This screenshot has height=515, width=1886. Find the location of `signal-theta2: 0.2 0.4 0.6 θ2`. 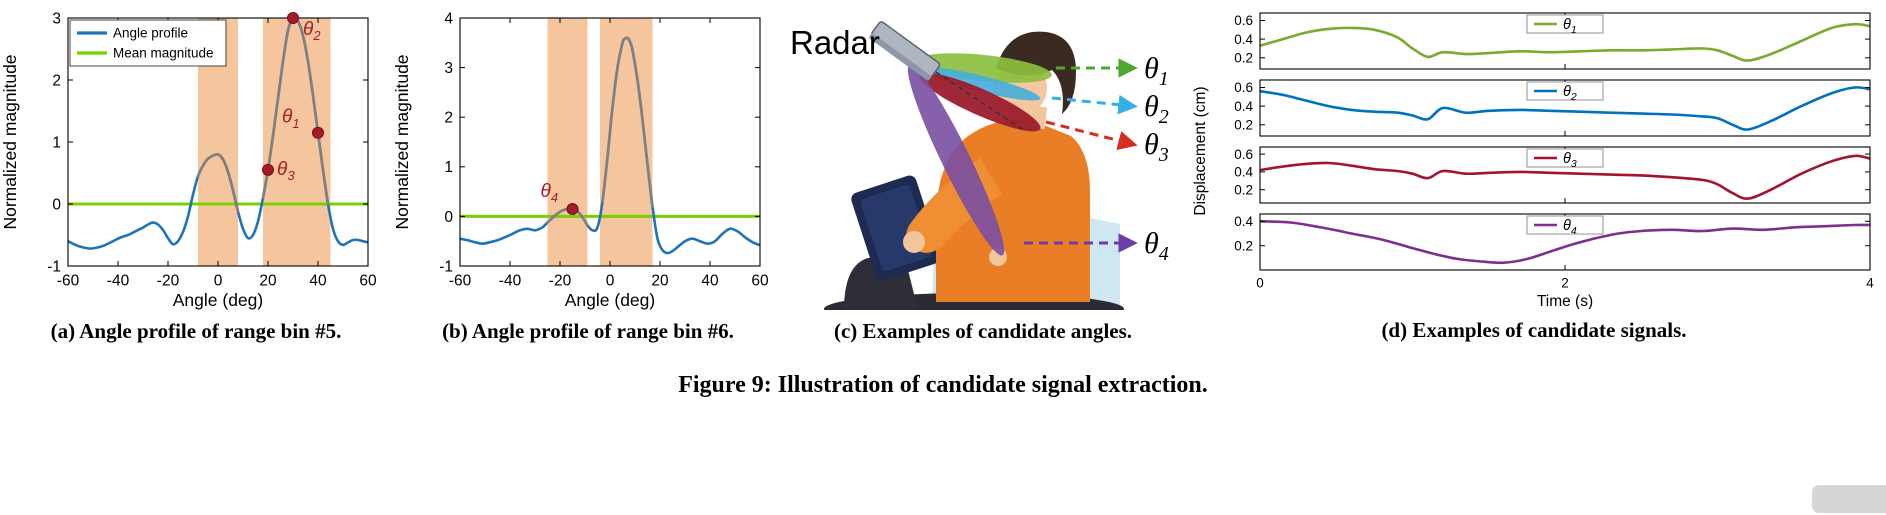

signal-theta2: 0.2 0.4 0.6 θ2 is located at coordinates (1552, 108).